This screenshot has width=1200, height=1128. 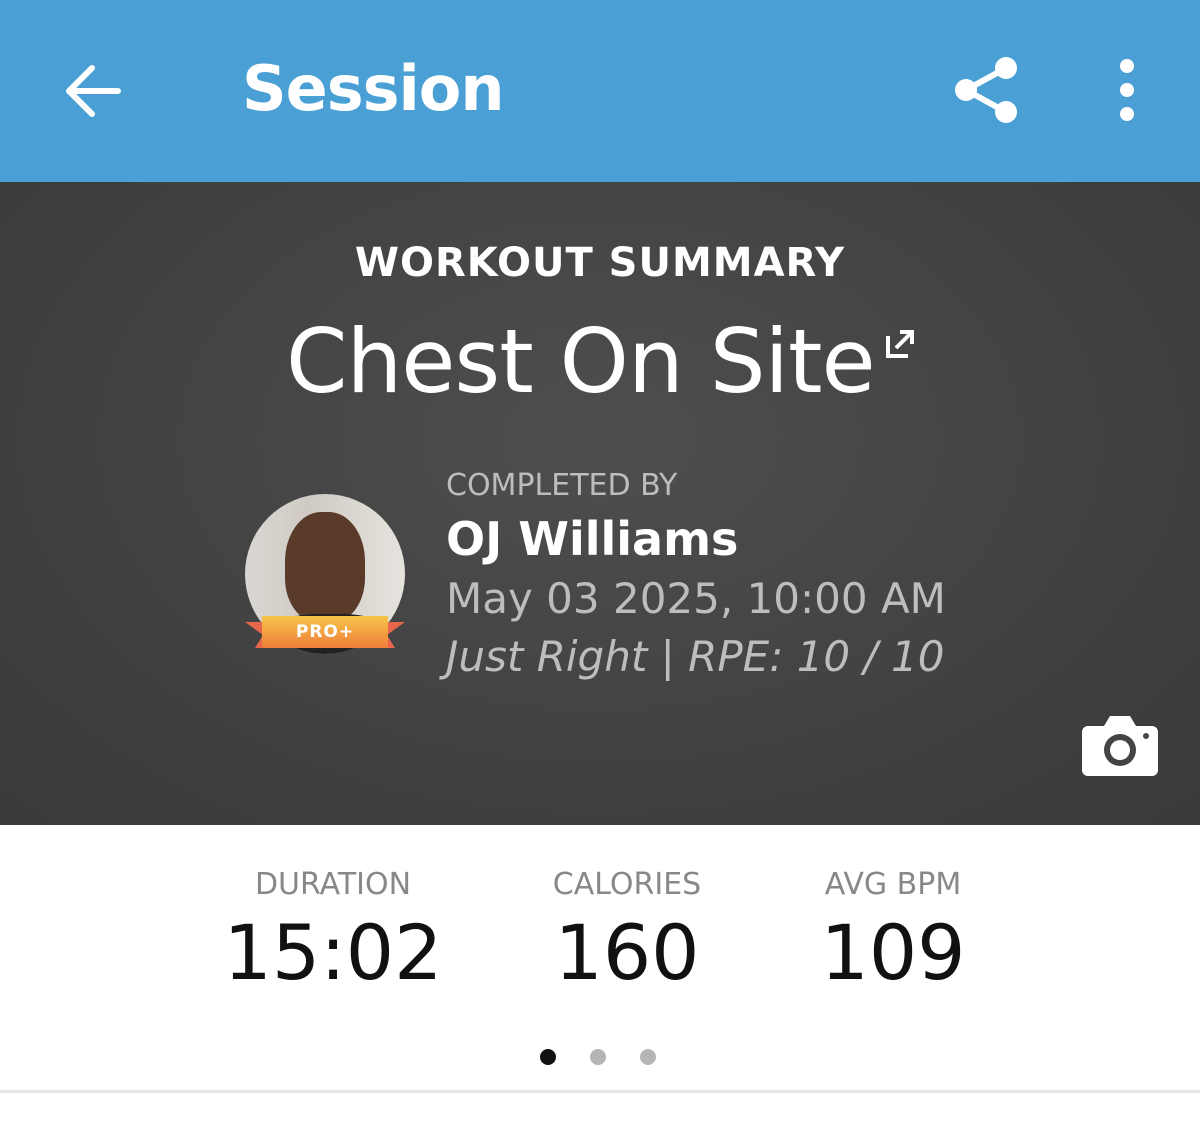 What do you see at coordinates (695, 656) in the screenshot?
I see `effort-rating: Just Right | RPE: 10 / 10` at bounding box center [695, 656].